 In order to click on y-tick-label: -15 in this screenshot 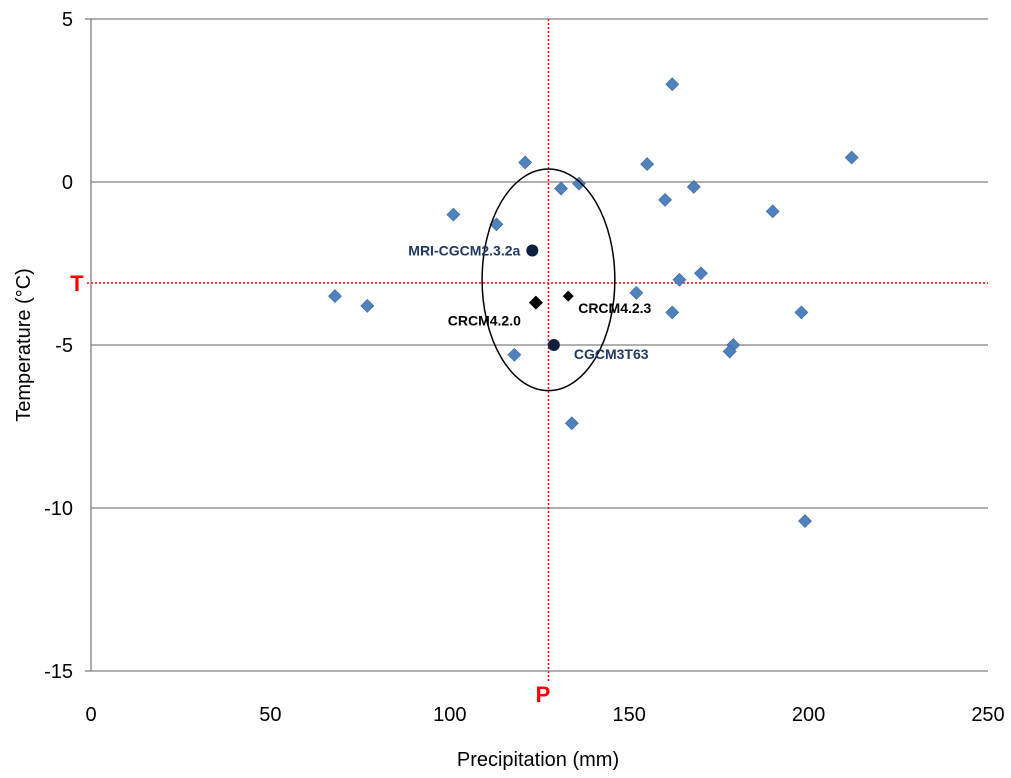, I will do `click(58, 672)`.